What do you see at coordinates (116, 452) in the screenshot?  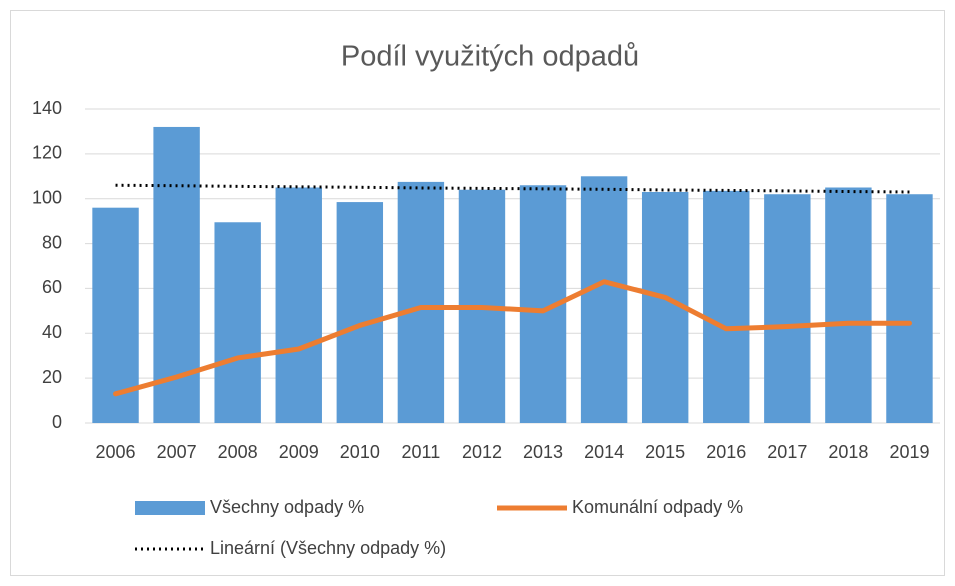 I see `x-tick-label: 2006` at bounding box center [116, 452].